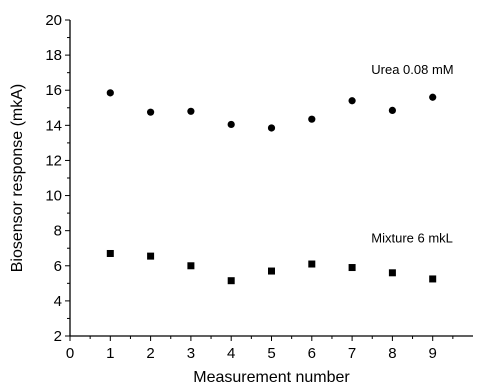 The image size is (489, 387). Describe the element at coordinates (53, 20) in the screenshot. I see `y-tick-label: 20` at that location.